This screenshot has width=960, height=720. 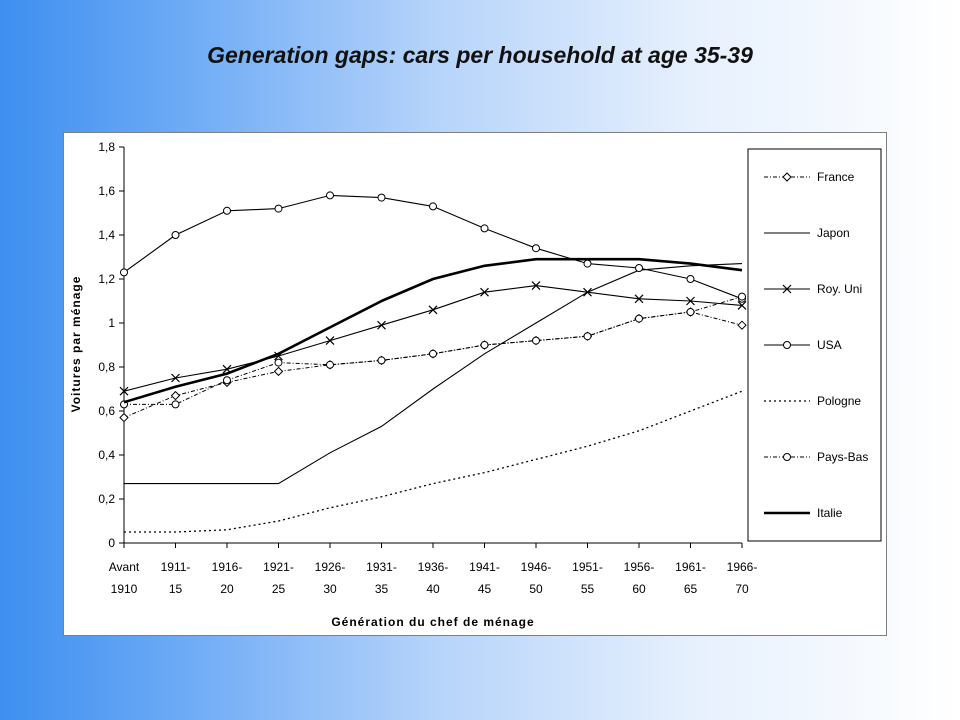 What do you see at coordinates (124, 578) in the screenshot?
I see `x-tick-label: Avant 1910` at bounding box center [124, 578].